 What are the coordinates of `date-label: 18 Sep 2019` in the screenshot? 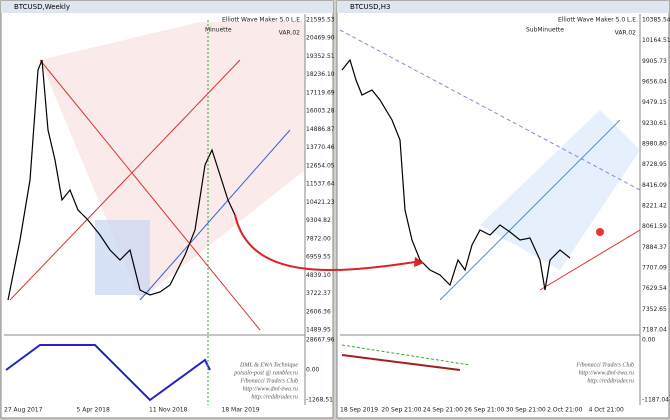 It's located at (359, 410).